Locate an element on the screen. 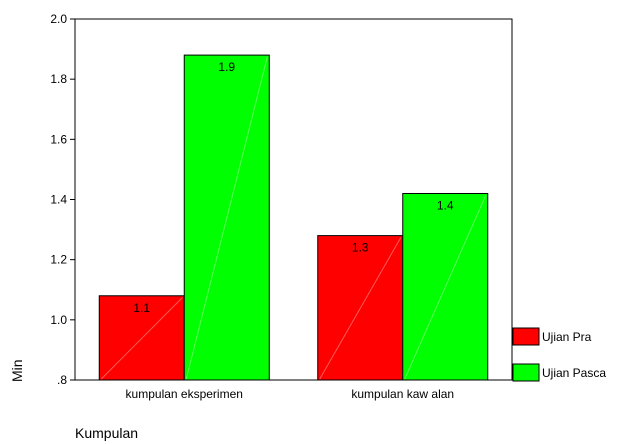 The width and height of the screenshot is (629, 444). y-tick-label: .8 is located at coordinates (62, 380).